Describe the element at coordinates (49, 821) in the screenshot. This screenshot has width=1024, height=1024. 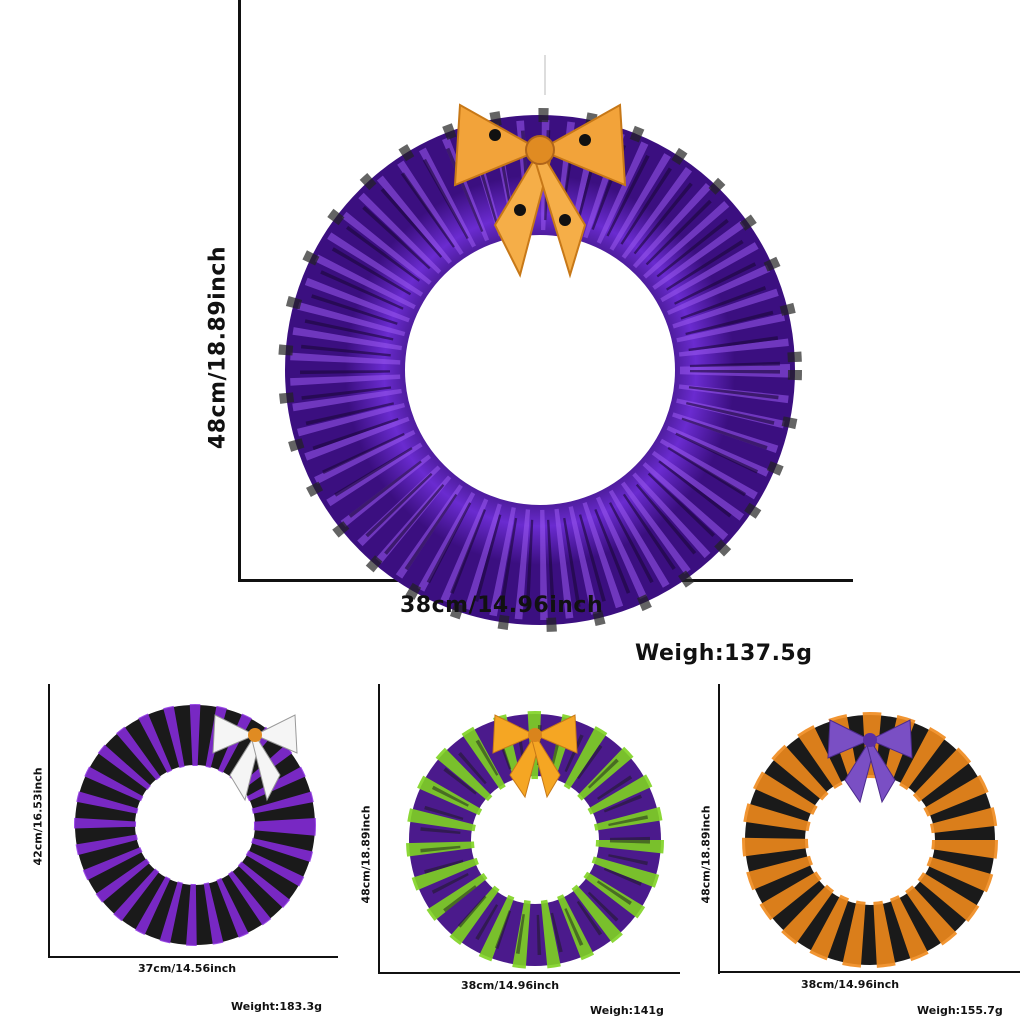
I see `variant-1-height-line` at that location.